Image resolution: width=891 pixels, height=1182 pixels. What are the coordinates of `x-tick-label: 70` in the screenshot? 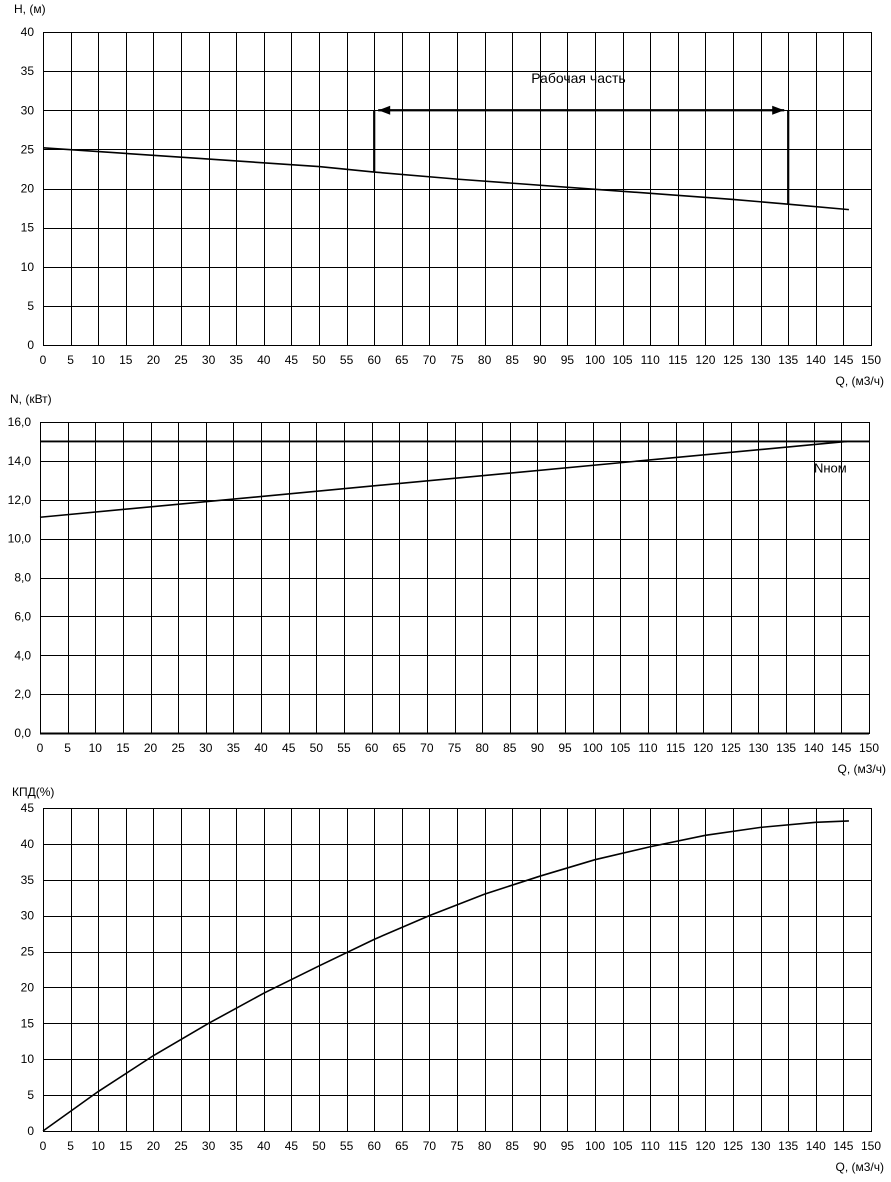 It's located at (430, 360).